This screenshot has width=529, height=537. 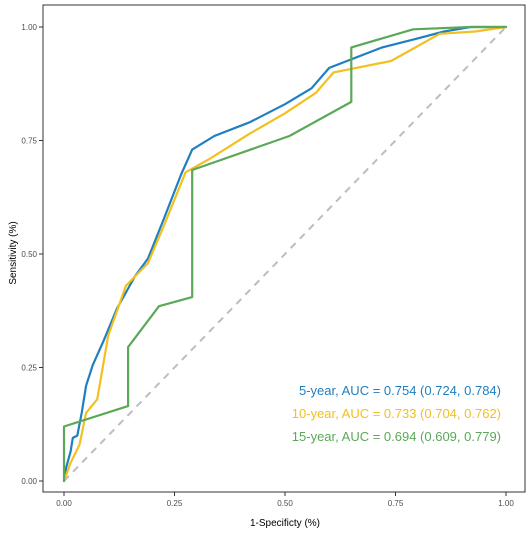 I want to click on x-tick-label: 0.50, so click(x=285, y=503).